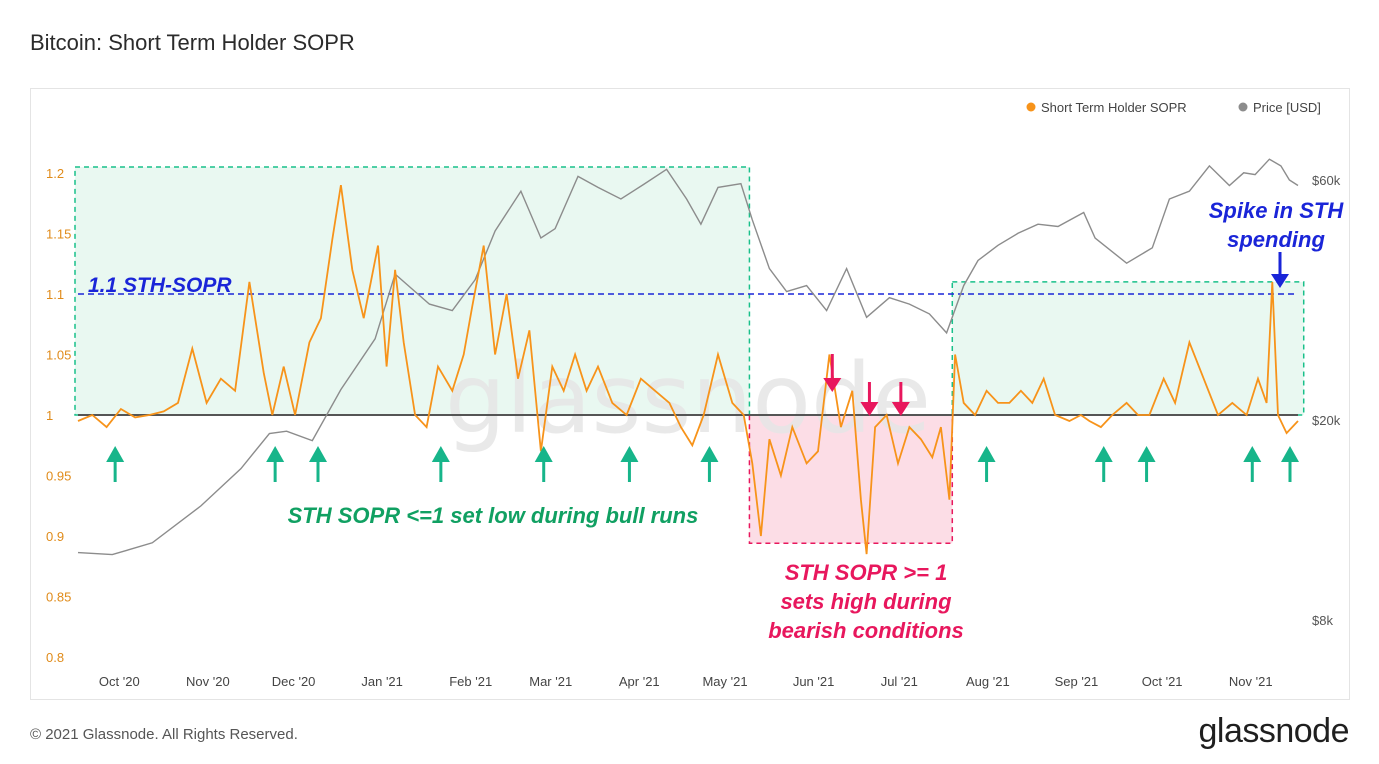 Image resolution: width=1379 pixels, height=764 pixels. I want to click on bear-annotation-line: STH SOPR >= 1, so click(866, 572).